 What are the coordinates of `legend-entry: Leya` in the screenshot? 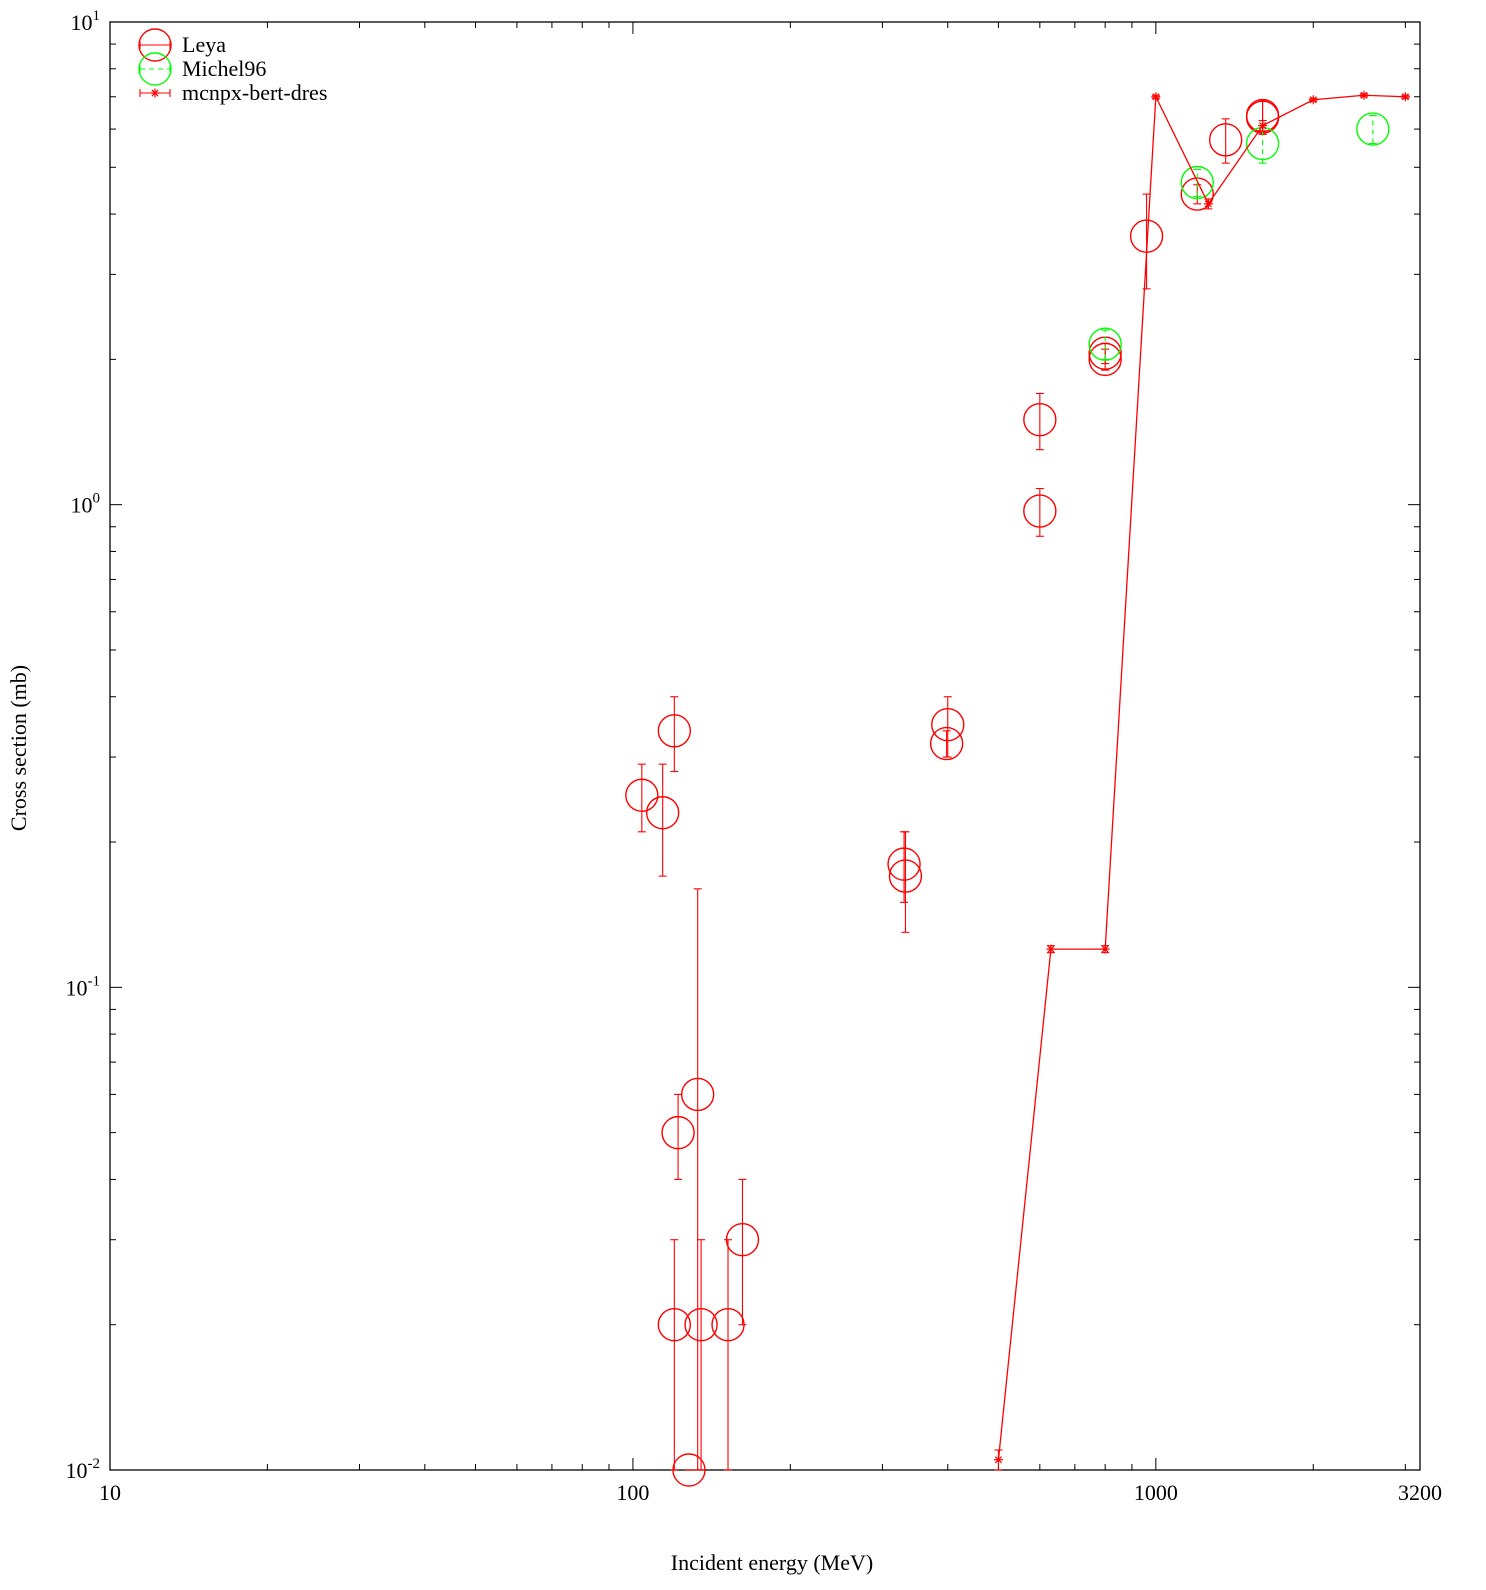 It's located at (182, 45).